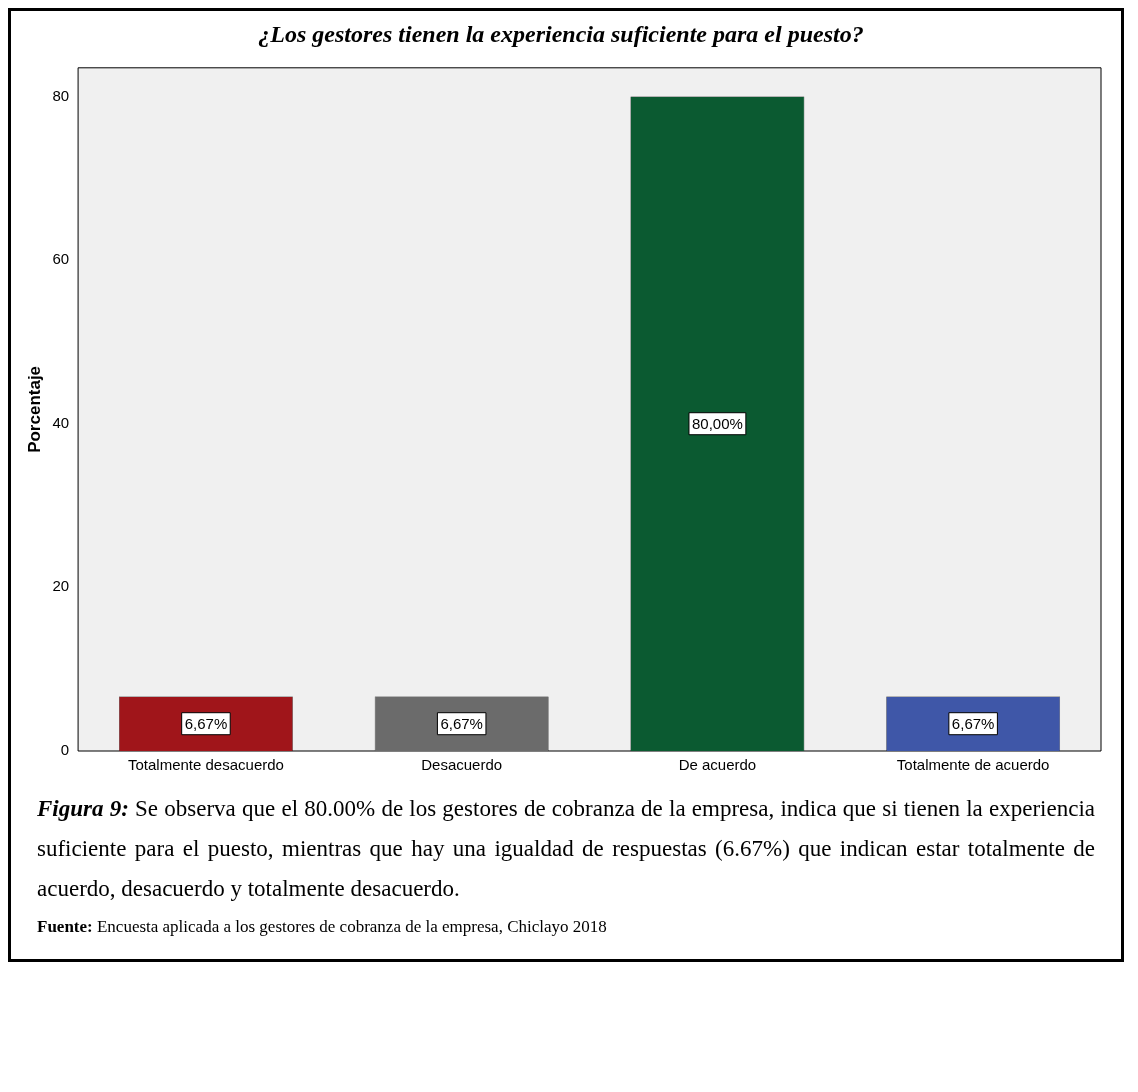 This screenshot has height=1092, width=1138. I want to click on text: Figura 9: Se observa que el 80.00% de los gestores de cobranza de la empresa, indica que si tienen la experiencia suficiente para el puesto, mientras que hay una igualdad de respuestas (6.67%) que indican estar totalmente de acuerdo, desacuerdo y totalmente desacuerdo., so click(566, 848).